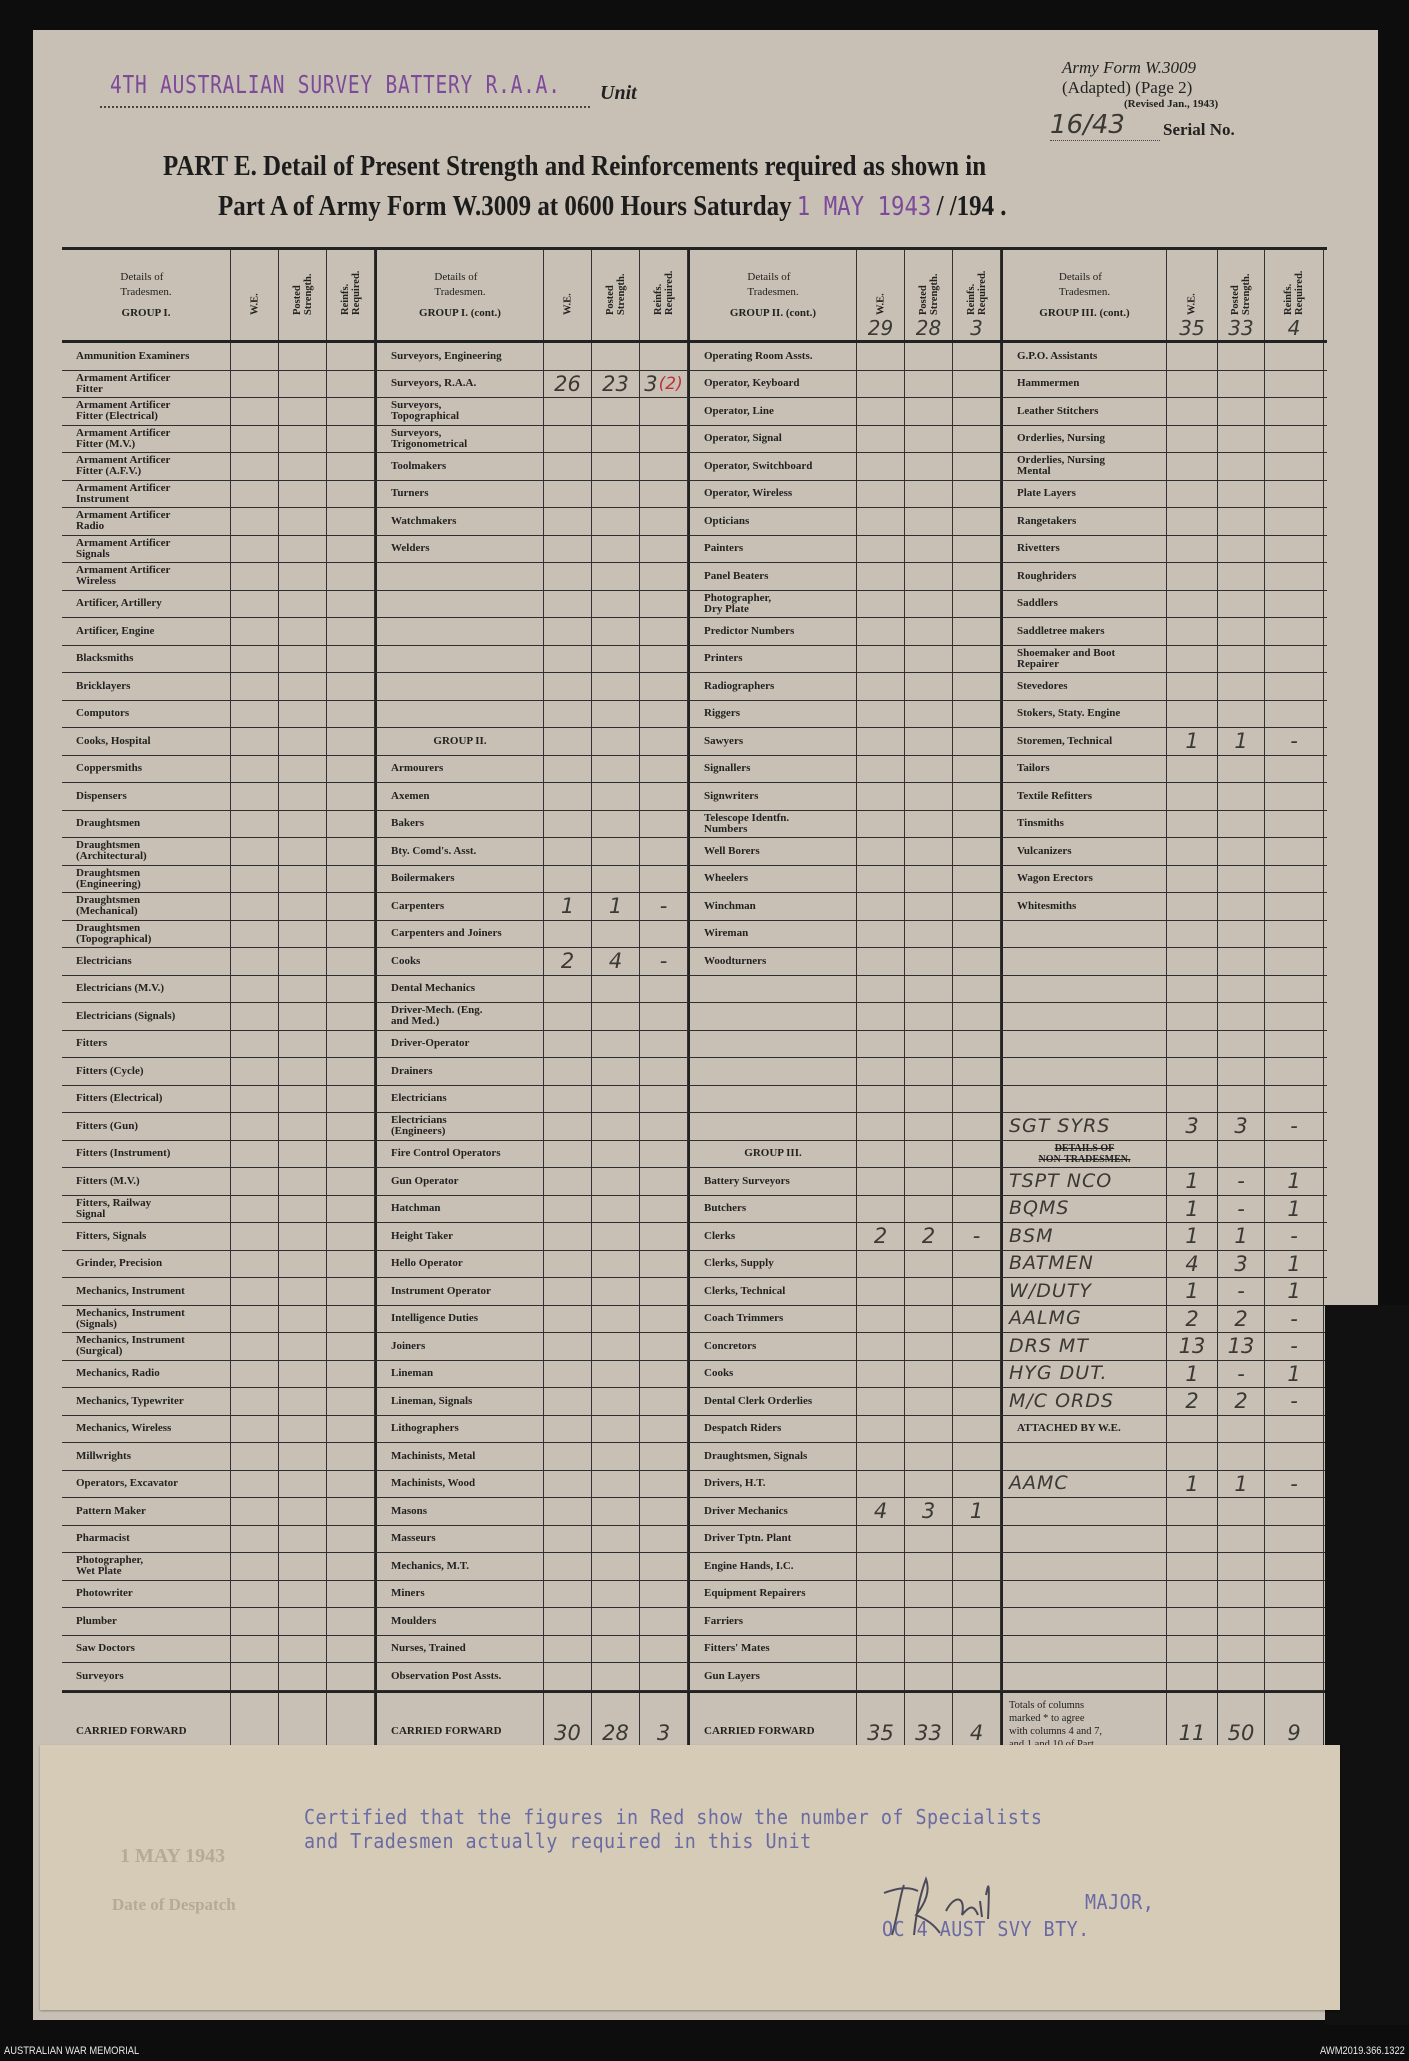 Image resolution: width=1409 pixels, height=2061 pixels. What do you see at coordinates (345, 107) in the screenshot?
I see `unit-dotted-line` at bounding box center [345, 107].